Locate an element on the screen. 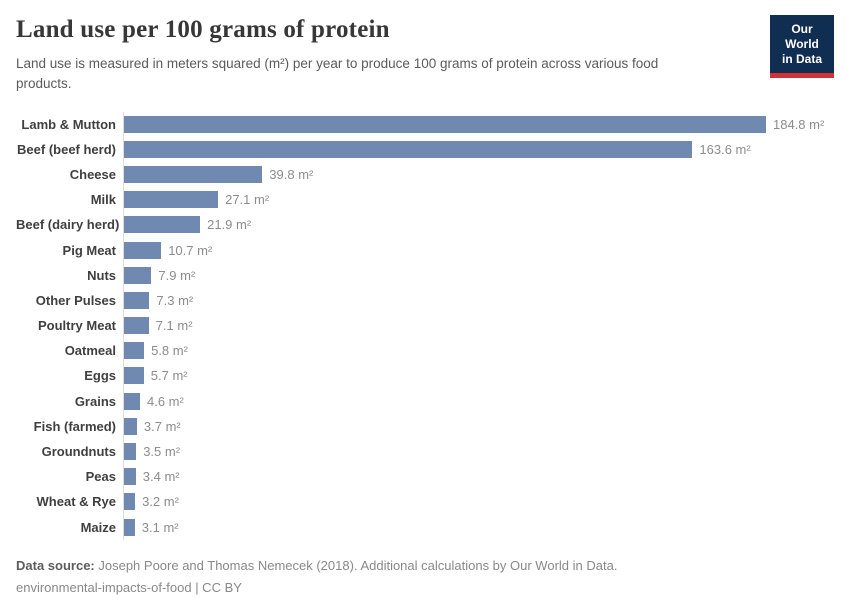  bar-label: Groundnuts is located at coordinates (78, 452).